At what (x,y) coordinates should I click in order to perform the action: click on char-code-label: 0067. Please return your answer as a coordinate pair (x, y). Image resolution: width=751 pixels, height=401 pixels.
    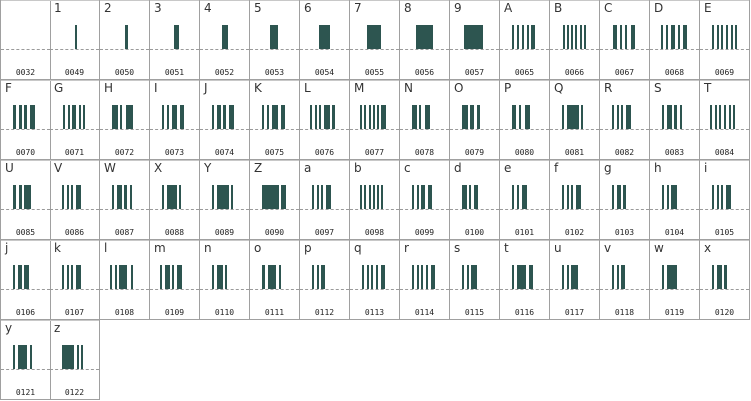
    Looking at the image, I should click on (624, 72).